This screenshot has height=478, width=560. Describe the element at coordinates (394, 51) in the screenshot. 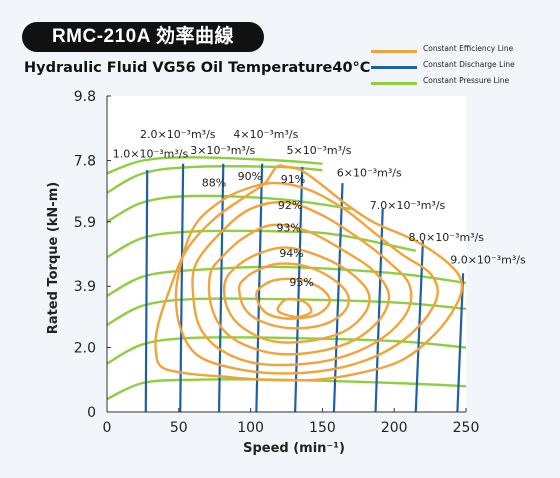

I see `legend-swatch-efficiency` at that location.